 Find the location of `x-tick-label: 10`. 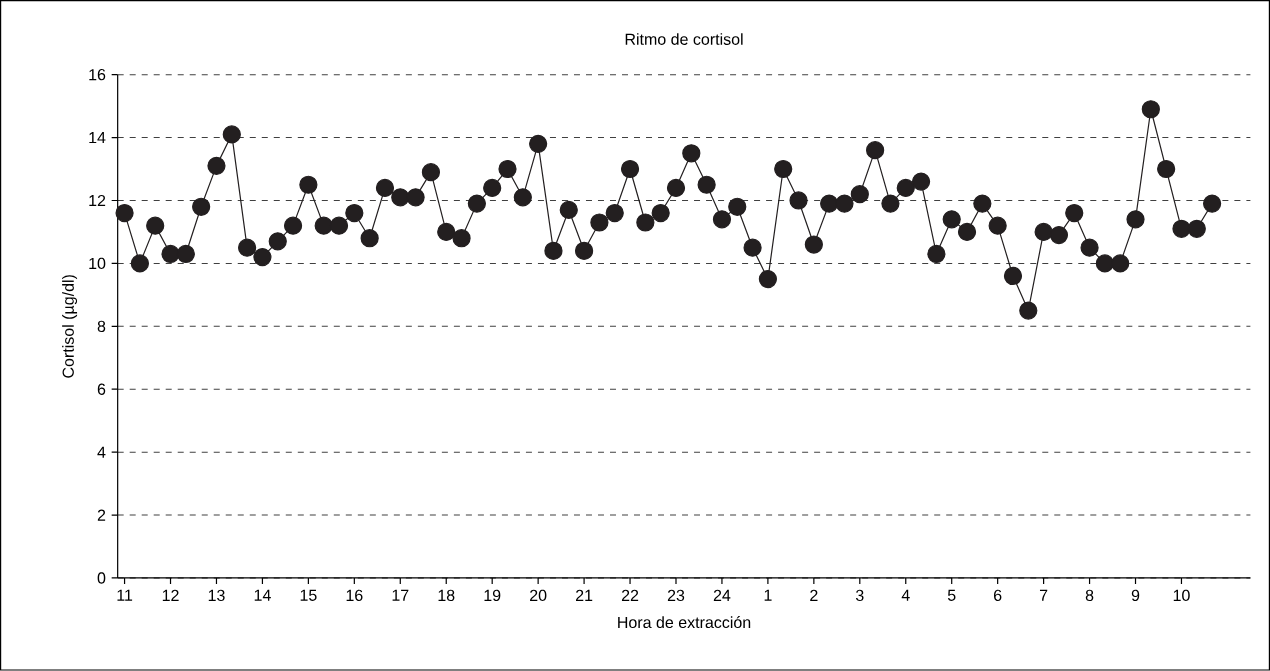

x-tick-label: 10 is located at coordinates (1181, 595).